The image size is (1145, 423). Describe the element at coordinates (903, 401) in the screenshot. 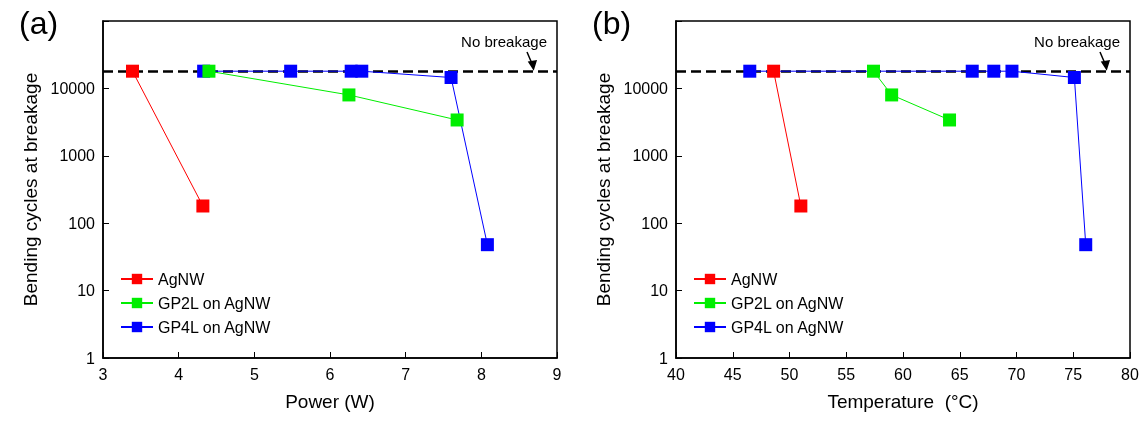

I see `x-axis-title: Temperature (°C)` at that location.